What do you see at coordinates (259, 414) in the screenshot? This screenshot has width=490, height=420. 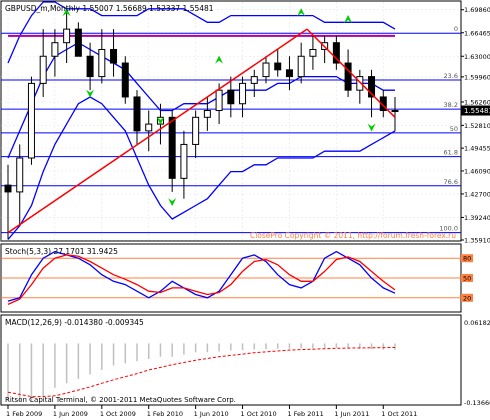 I see `x-tick-label: 1 Oct 2010` at bounding box center [259, 414].